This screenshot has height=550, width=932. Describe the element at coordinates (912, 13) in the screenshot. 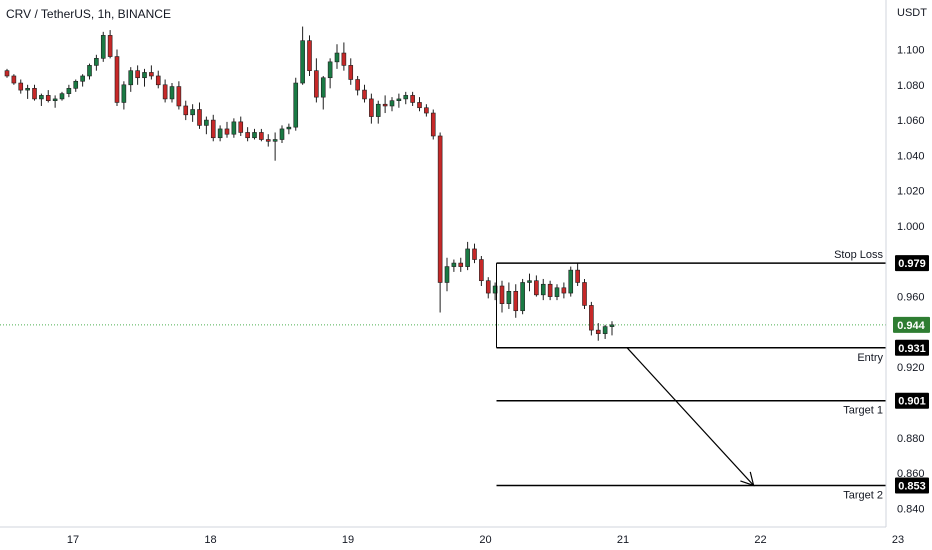

I see `price-axis-unit: USDT` at that location.